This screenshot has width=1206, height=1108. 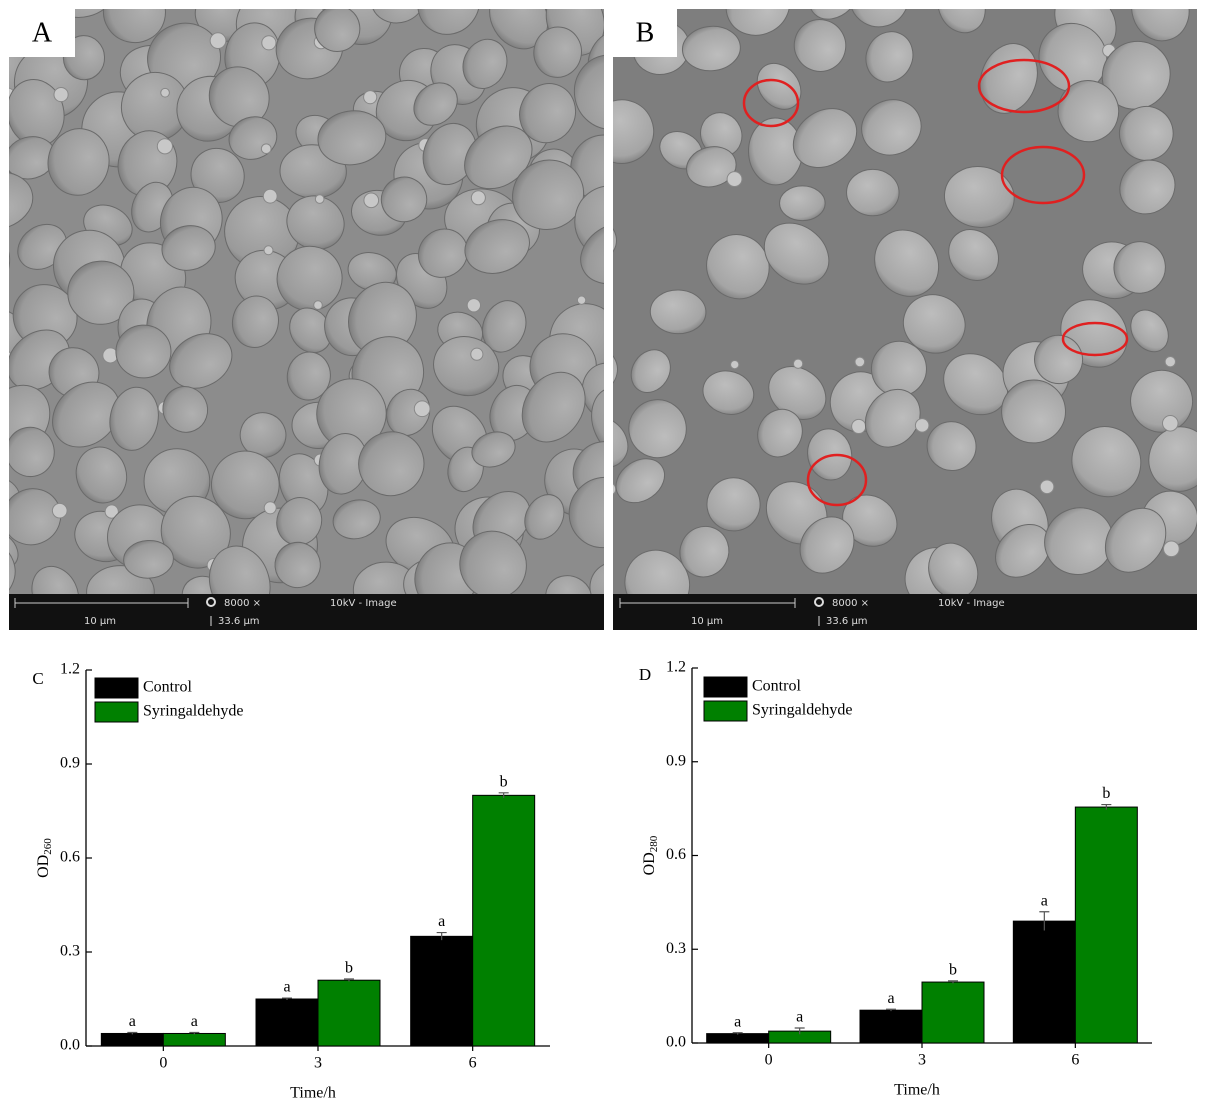 I want to click on panel-label: B, so click(x=645, y=32).